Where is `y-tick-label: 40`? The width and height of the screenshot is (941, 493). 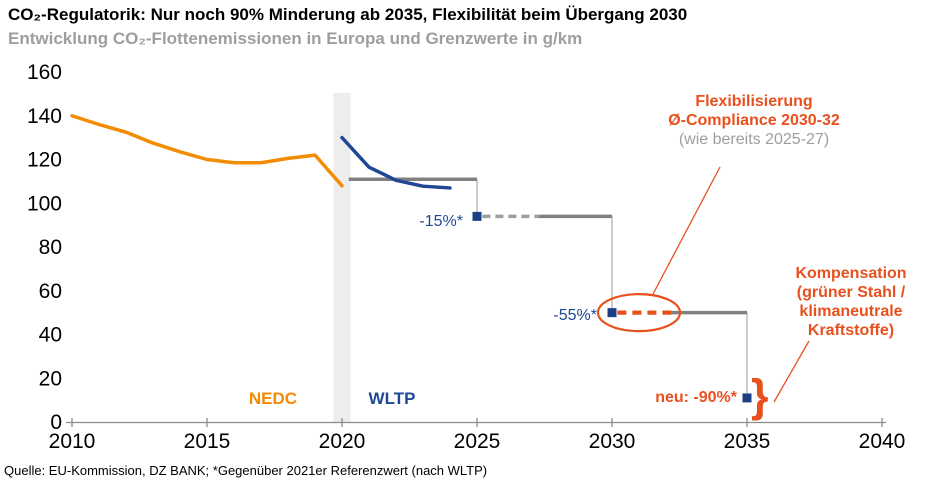
y-tick-label: 40 is located at coordinates (50, 335).